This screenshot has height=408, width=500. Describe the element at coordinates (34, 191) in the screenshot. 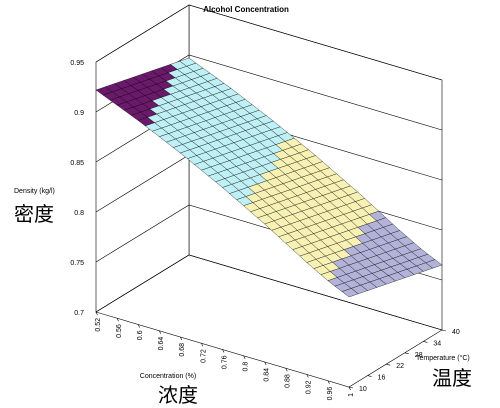

I see `z-axis-label: Density (kg/l)` at that location.